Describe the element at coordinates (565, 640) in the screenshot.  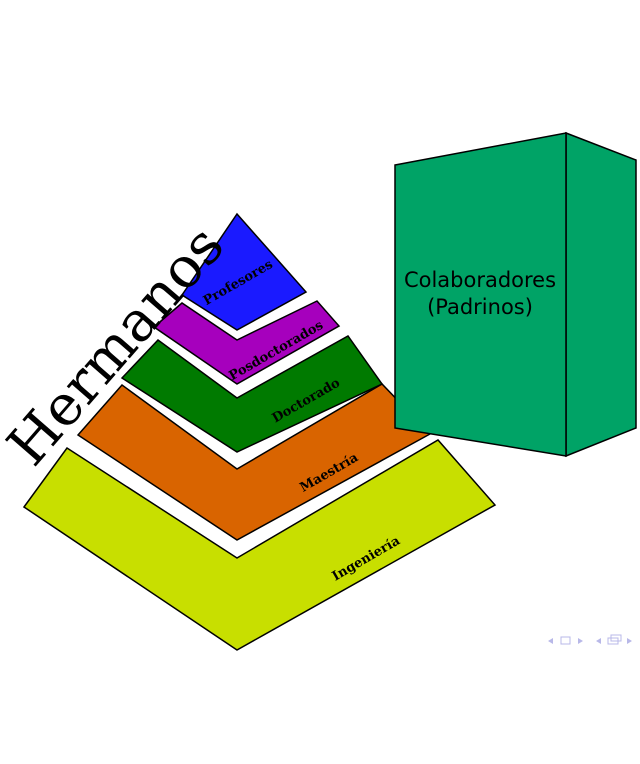
I see `nav-frame-icon` at that location.